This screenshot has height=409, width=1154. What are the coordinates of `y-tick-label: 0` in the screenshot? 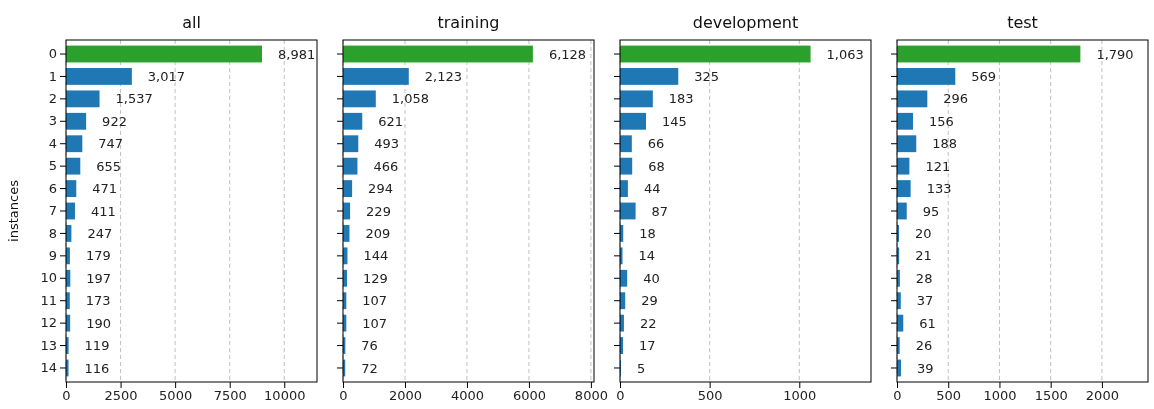 It's located at (52, 54).